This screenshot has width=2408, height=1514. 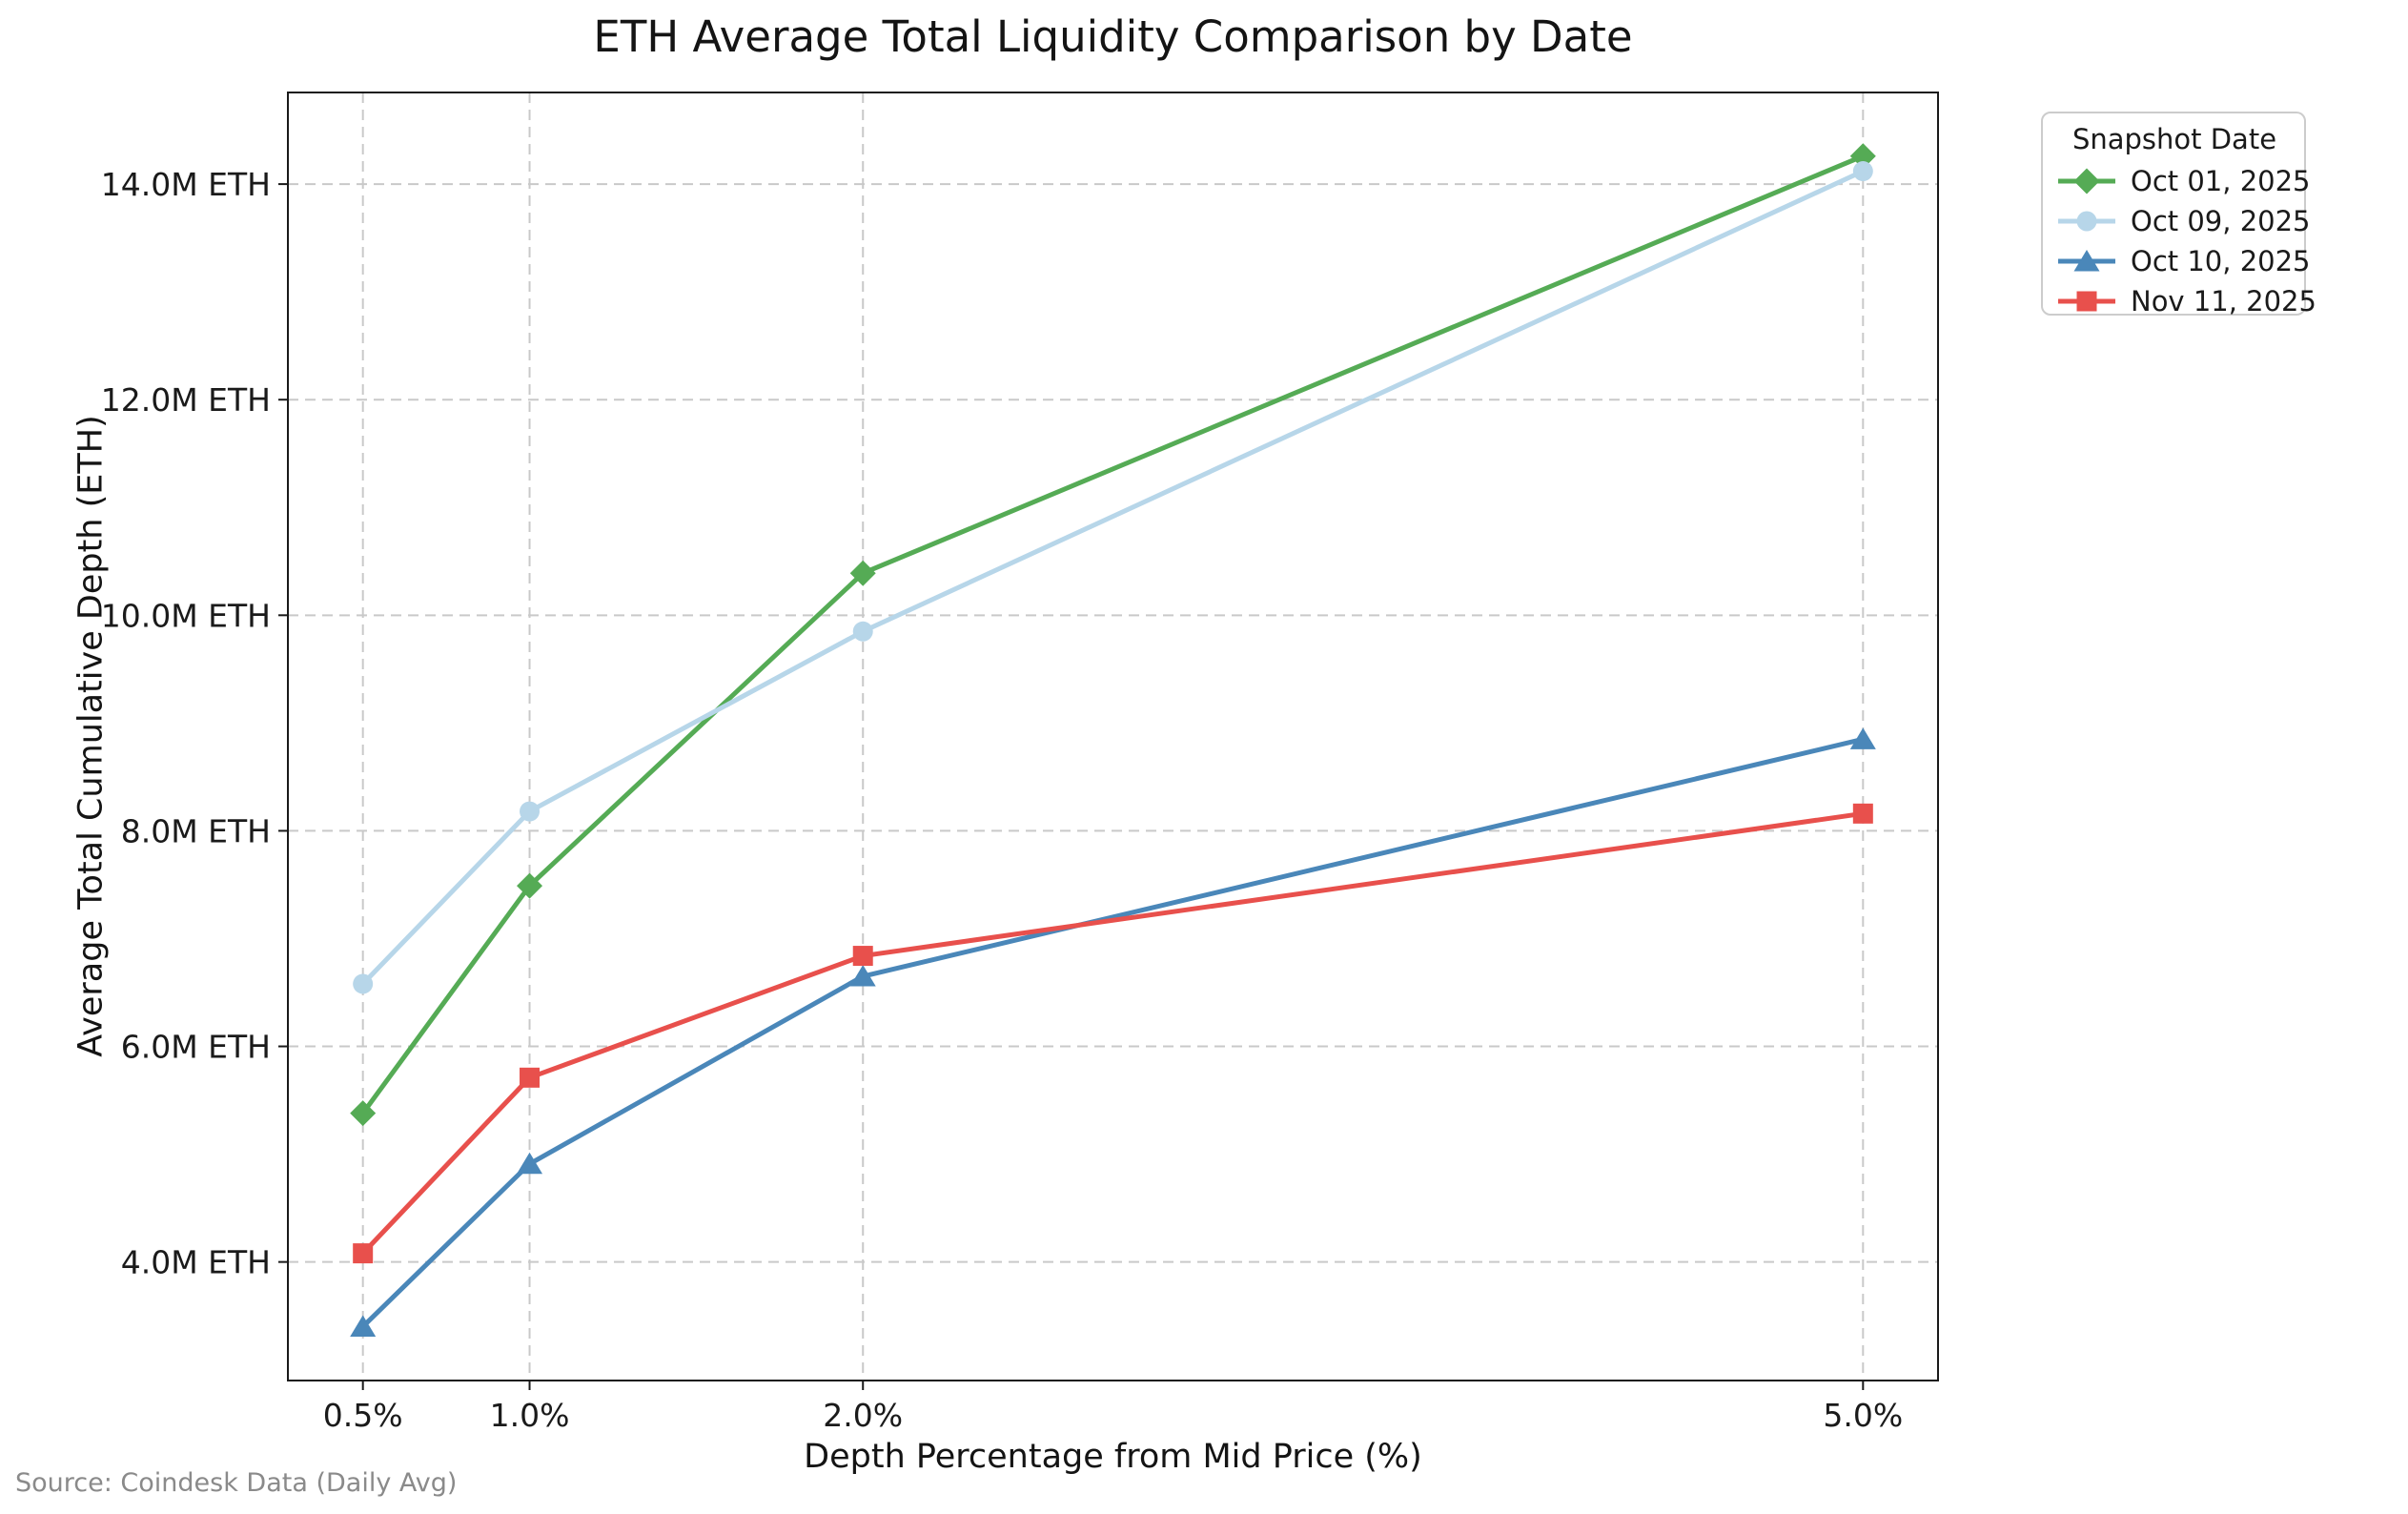 What do you see at coordinates (91, 736) in the screenshot?
I see `y-axis-label: Average Total Cumulative Depth (ETH)` at bounding box center [91, 736].